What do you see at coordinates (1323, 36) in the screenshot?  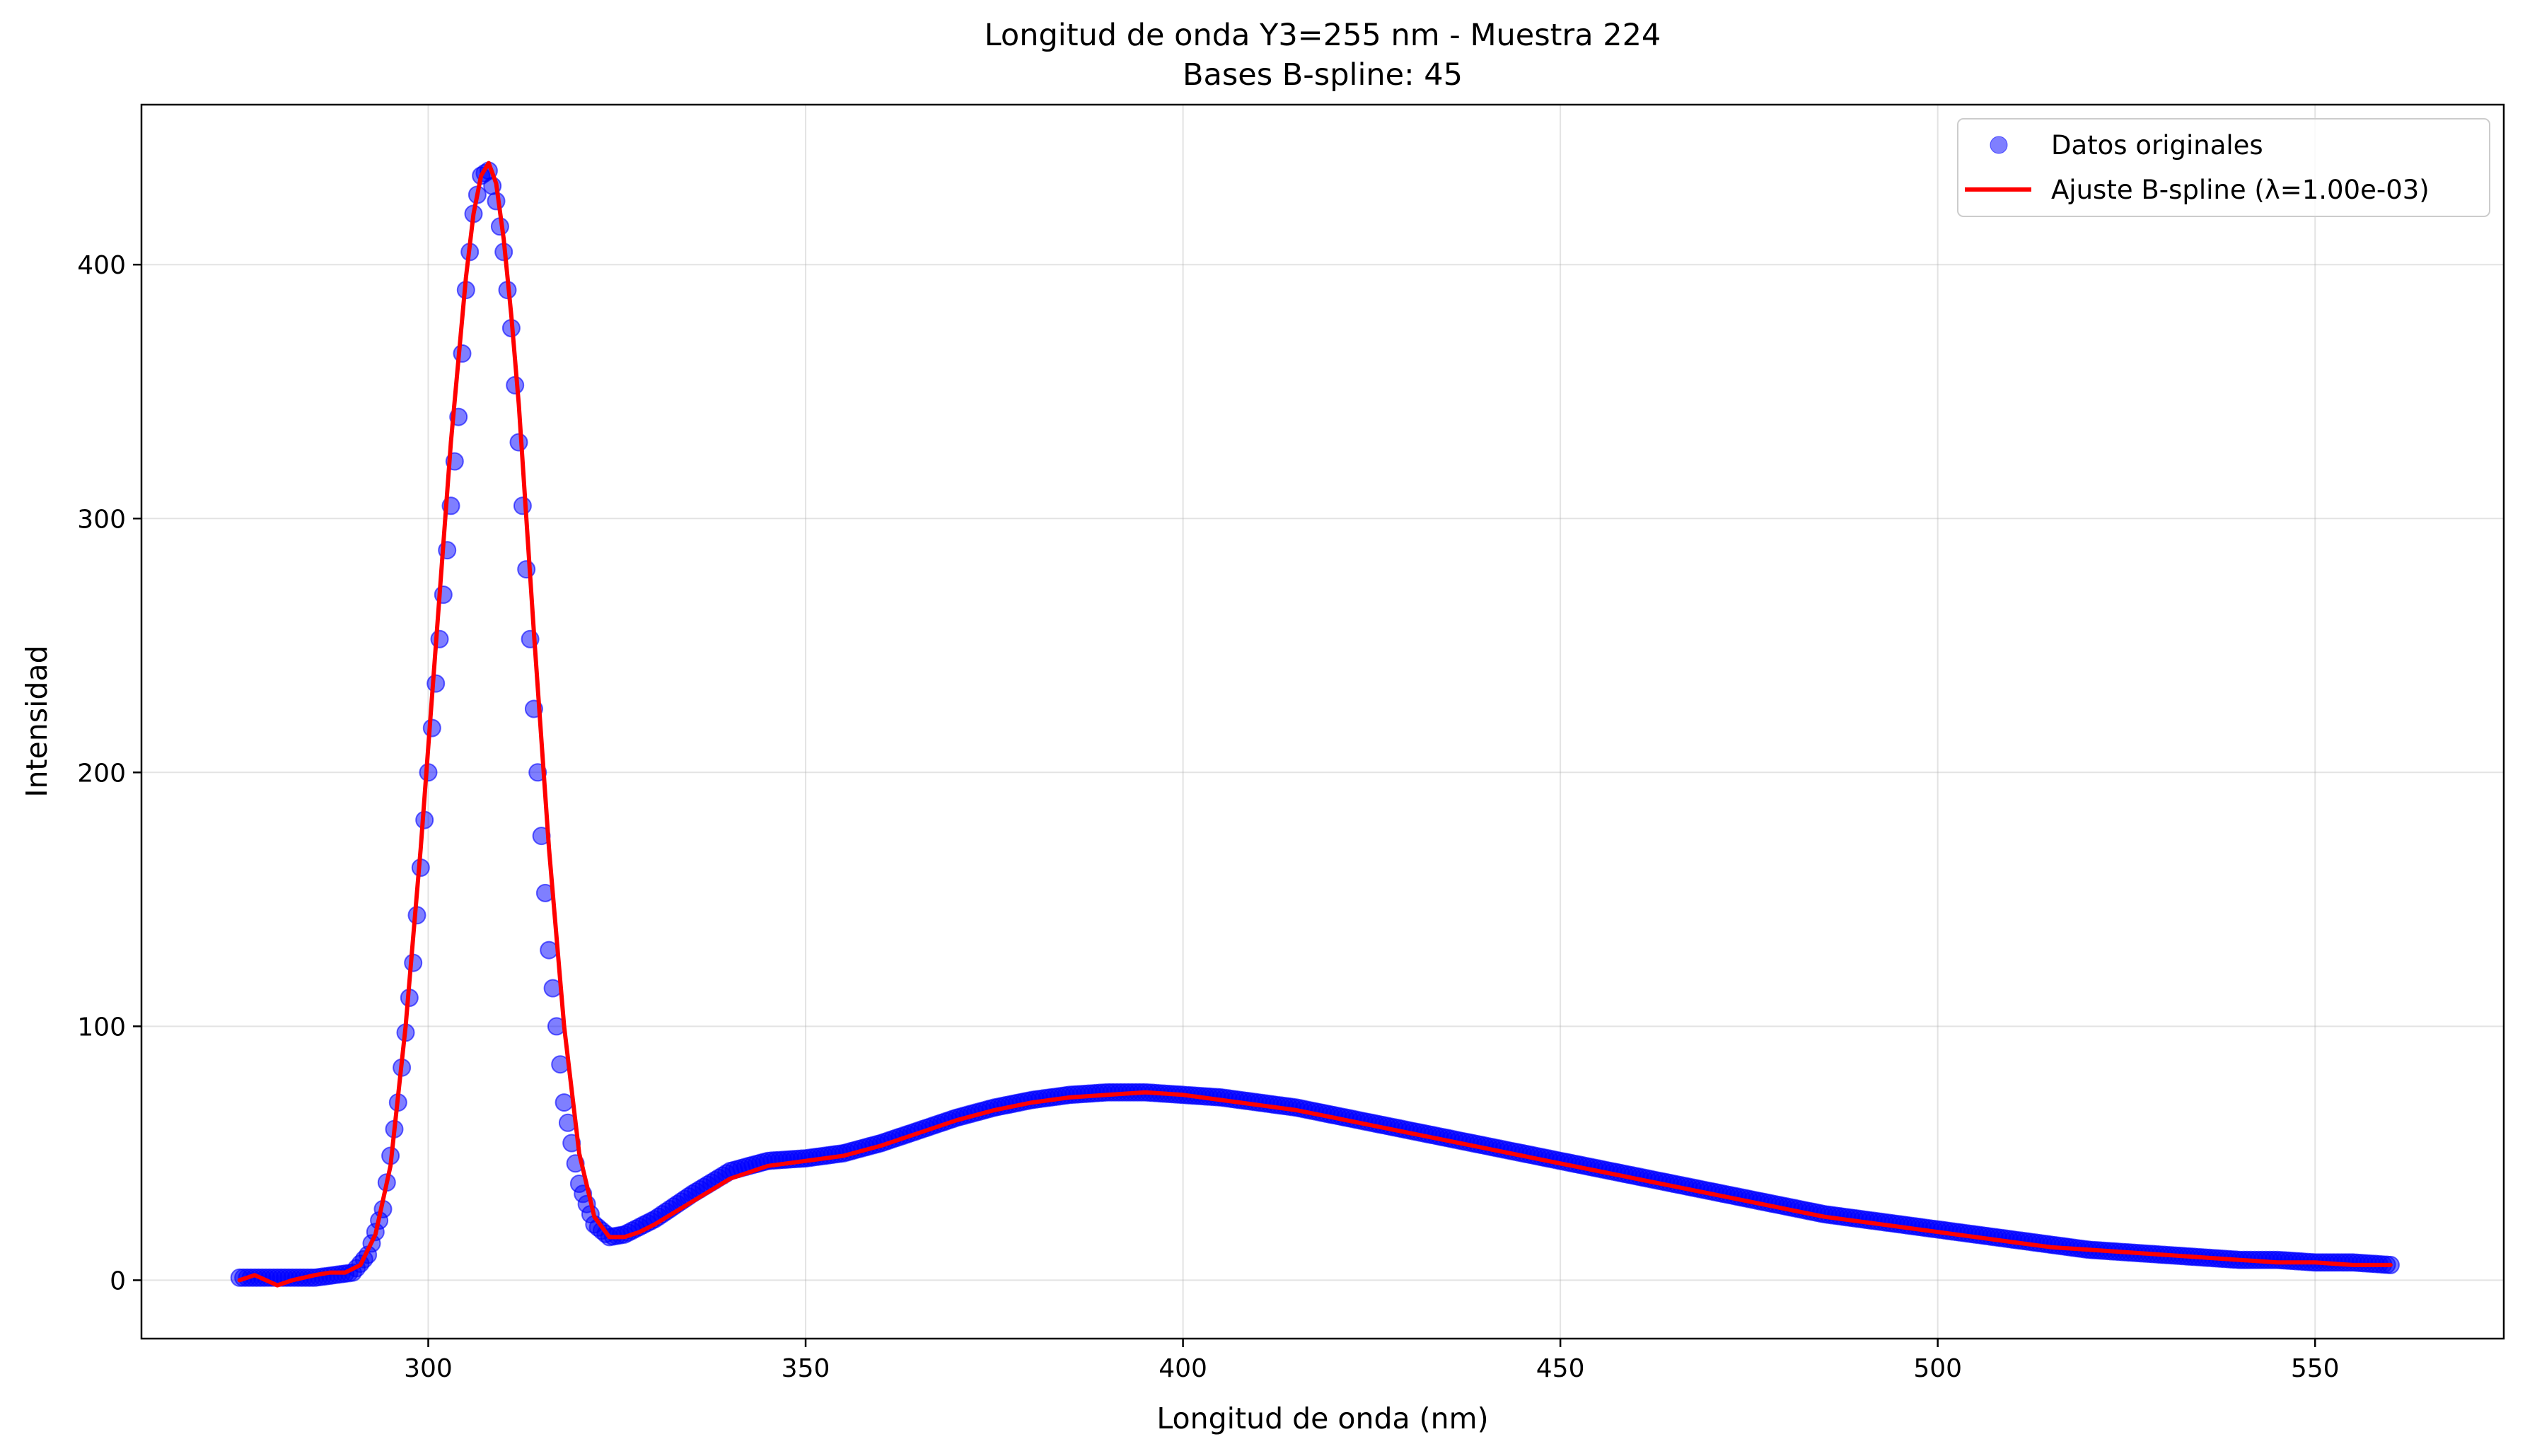 I see `chart-title: Longitud de onda Y3=255 nm - Muestra 224` at bounding box center [1323, 36].